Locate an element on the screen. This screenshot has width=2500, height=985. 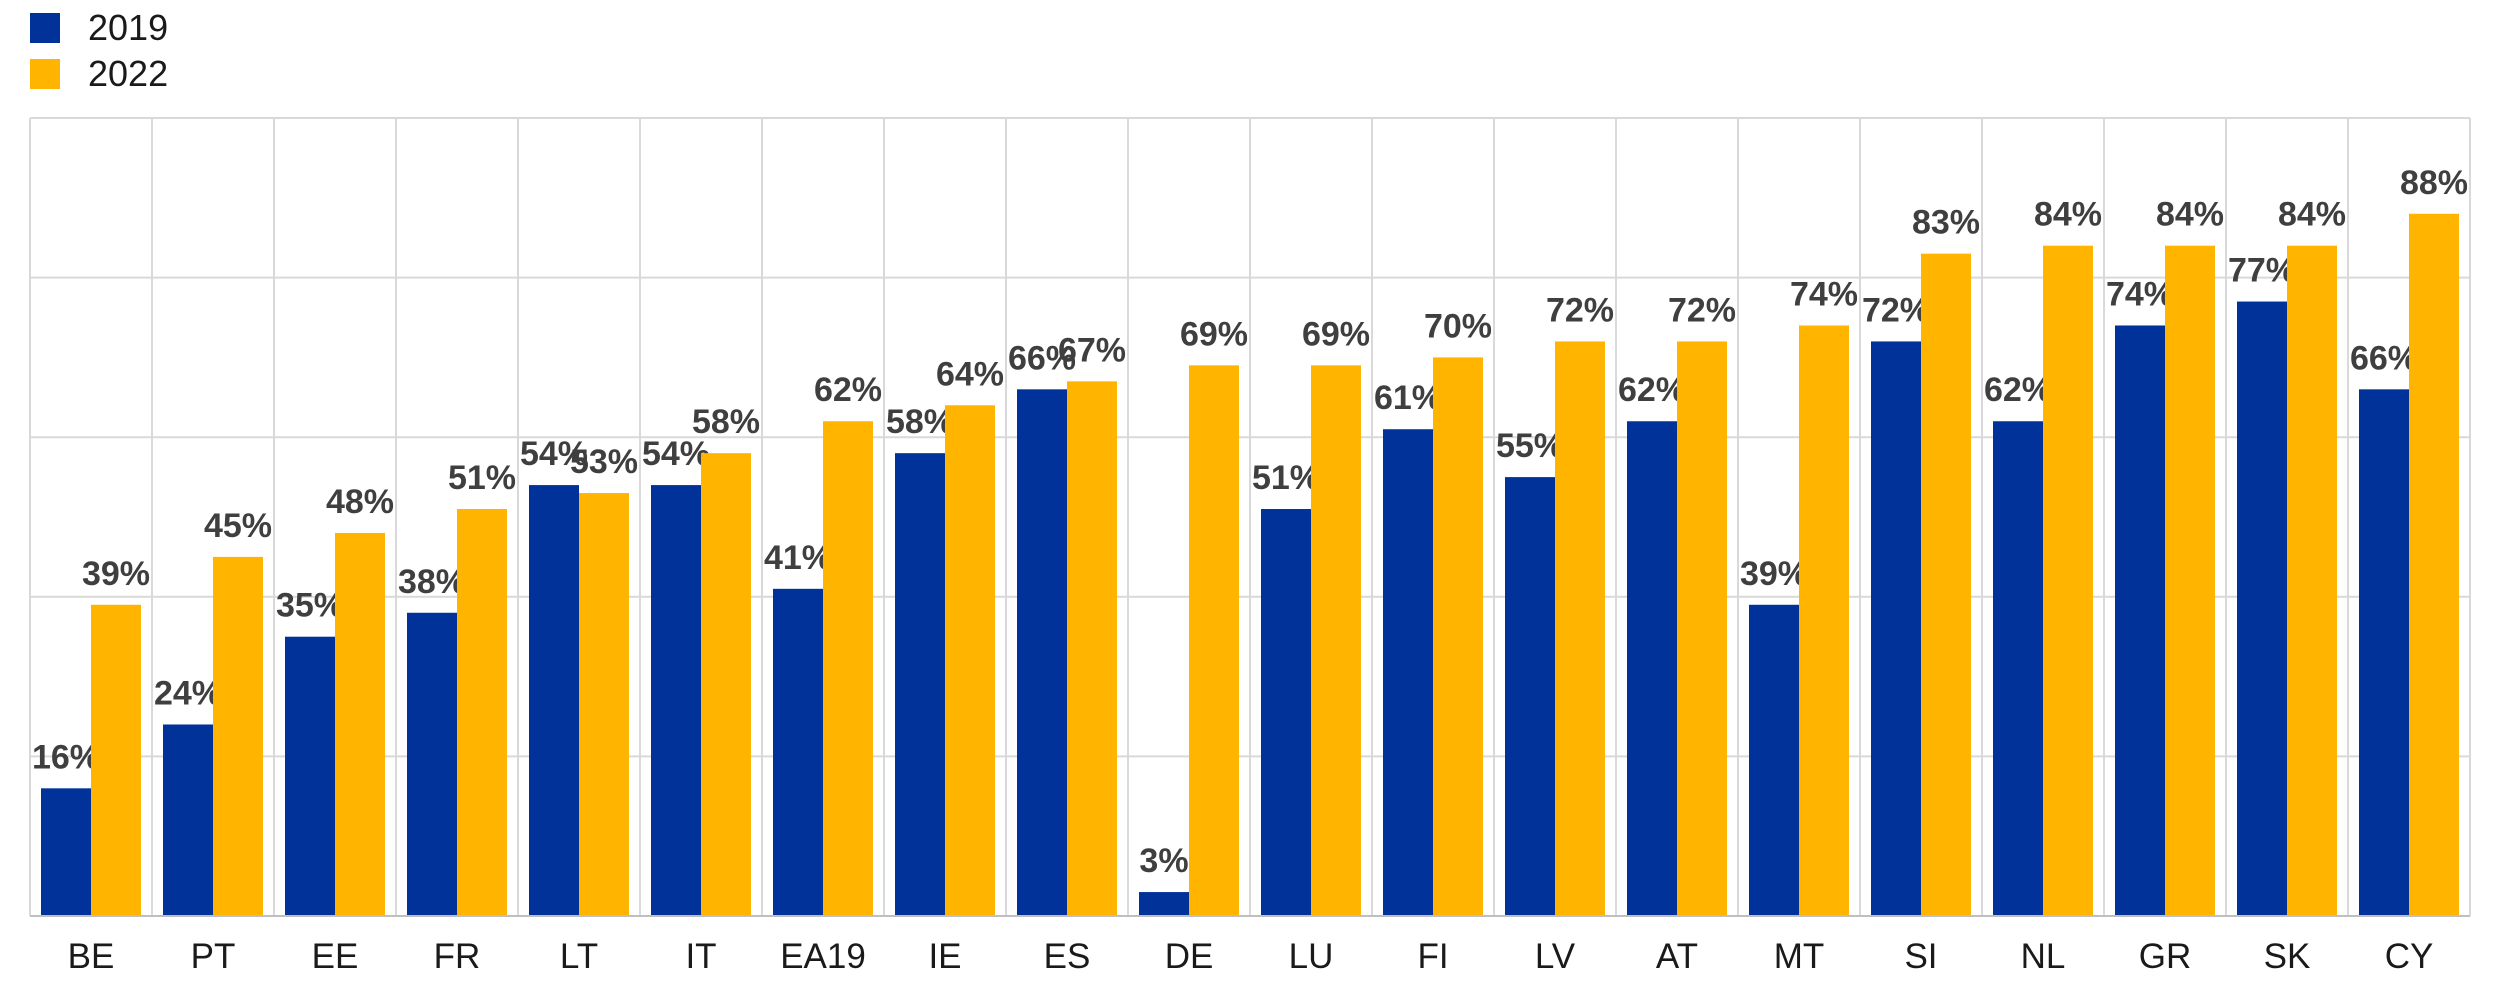
data-label-2022-GR: 84% is located at coordinates (2190, 215).